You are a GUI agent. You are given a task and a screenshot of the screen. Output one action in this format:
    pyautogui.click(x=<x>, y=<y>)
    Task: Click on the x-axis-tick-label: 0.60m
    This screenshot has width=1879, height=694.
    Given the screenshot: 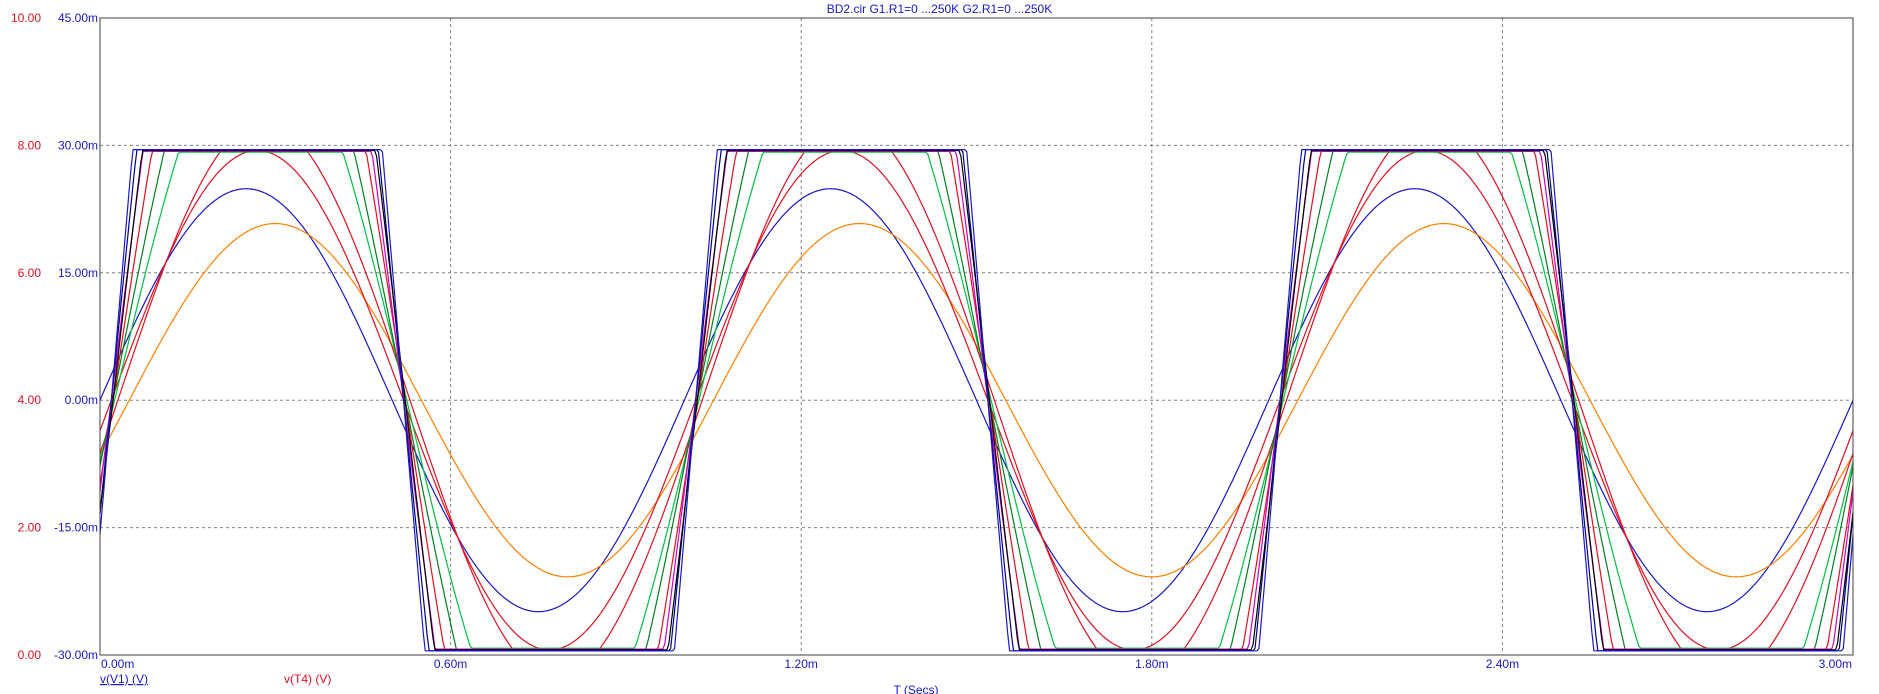 What is the action you would take?
    pyautogui.click(x=450, y=664)
    